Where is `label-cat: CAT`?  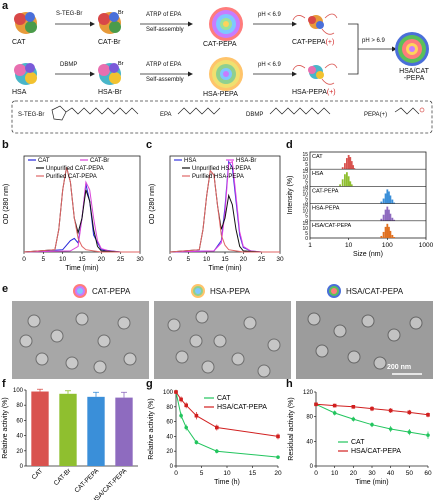
label-cat: CAT is located at coordinates (19, 42).